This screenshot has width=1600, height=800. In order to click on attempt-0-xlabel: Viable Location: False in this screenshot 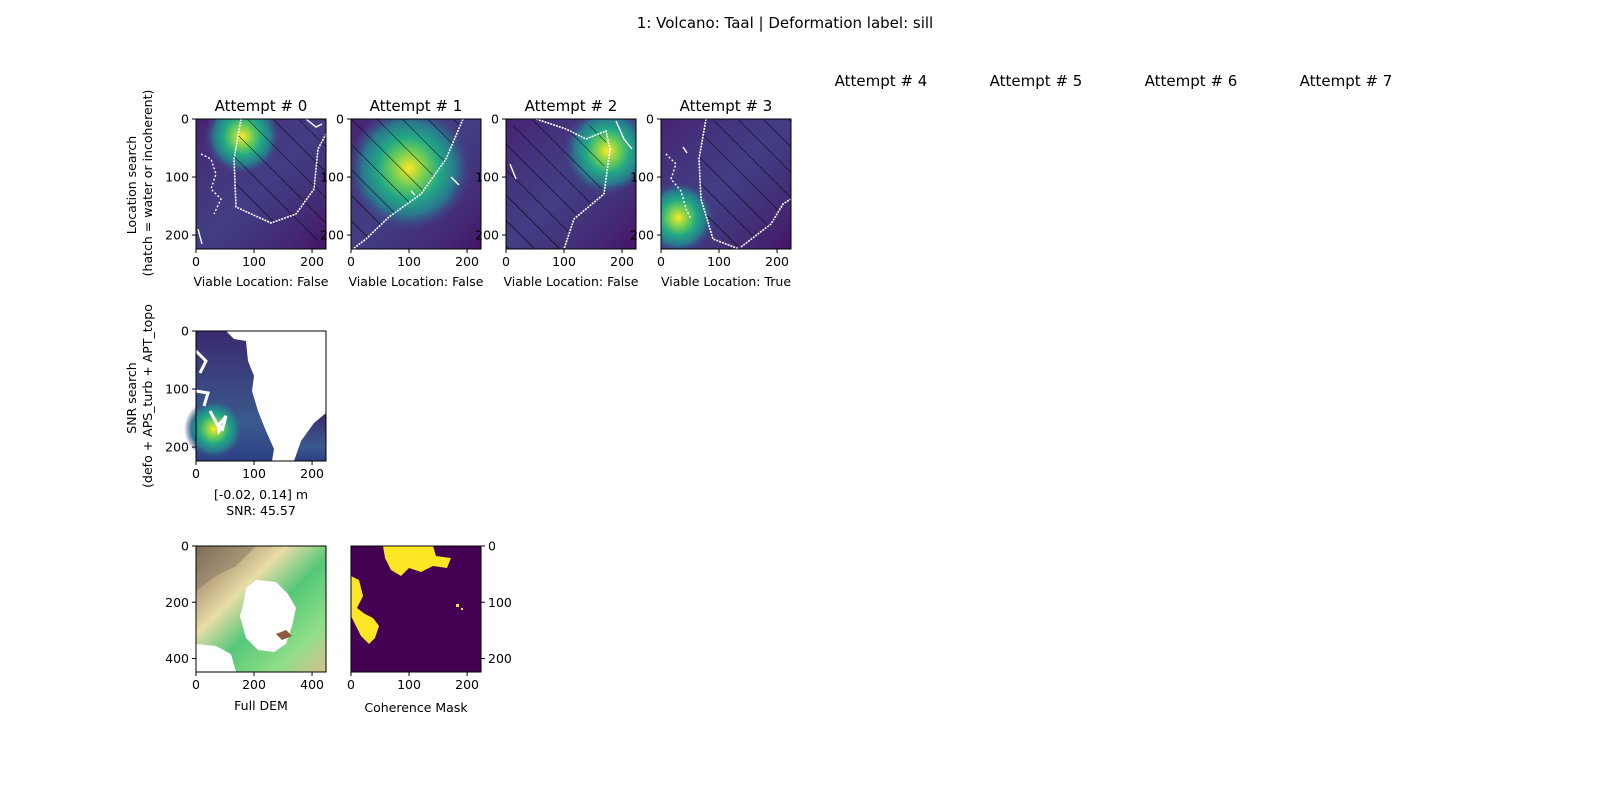, I will do `click(261, 281)`.